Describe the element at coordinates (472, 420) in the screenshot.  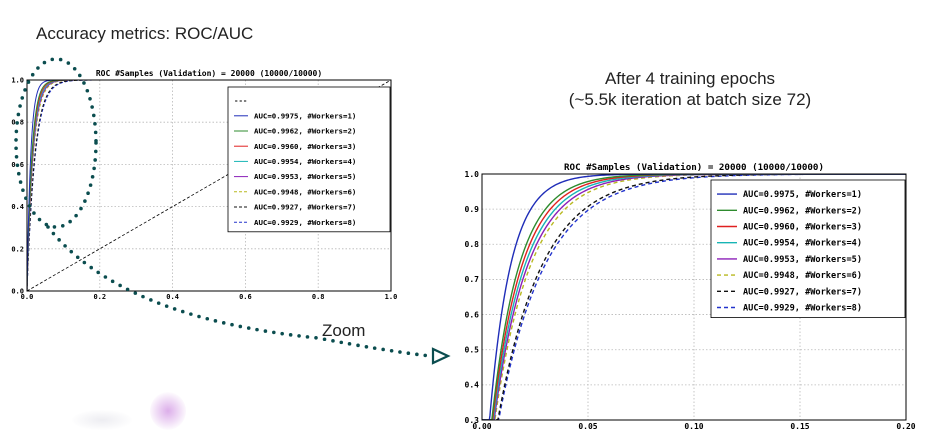
I see `y-tick-label: 0.3` at that location.